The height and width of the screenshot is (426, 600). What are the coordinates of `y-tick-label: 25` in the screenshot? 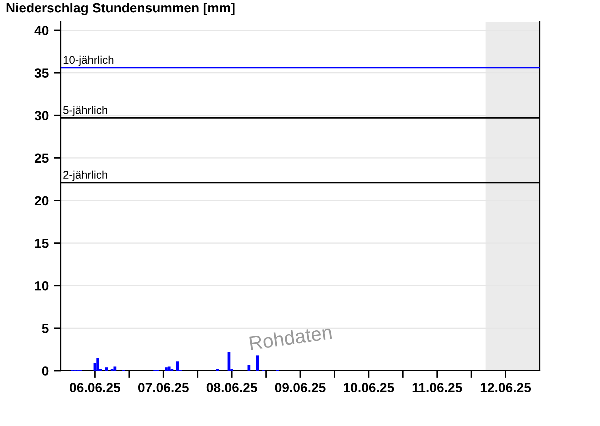 It's located at (41, 159).